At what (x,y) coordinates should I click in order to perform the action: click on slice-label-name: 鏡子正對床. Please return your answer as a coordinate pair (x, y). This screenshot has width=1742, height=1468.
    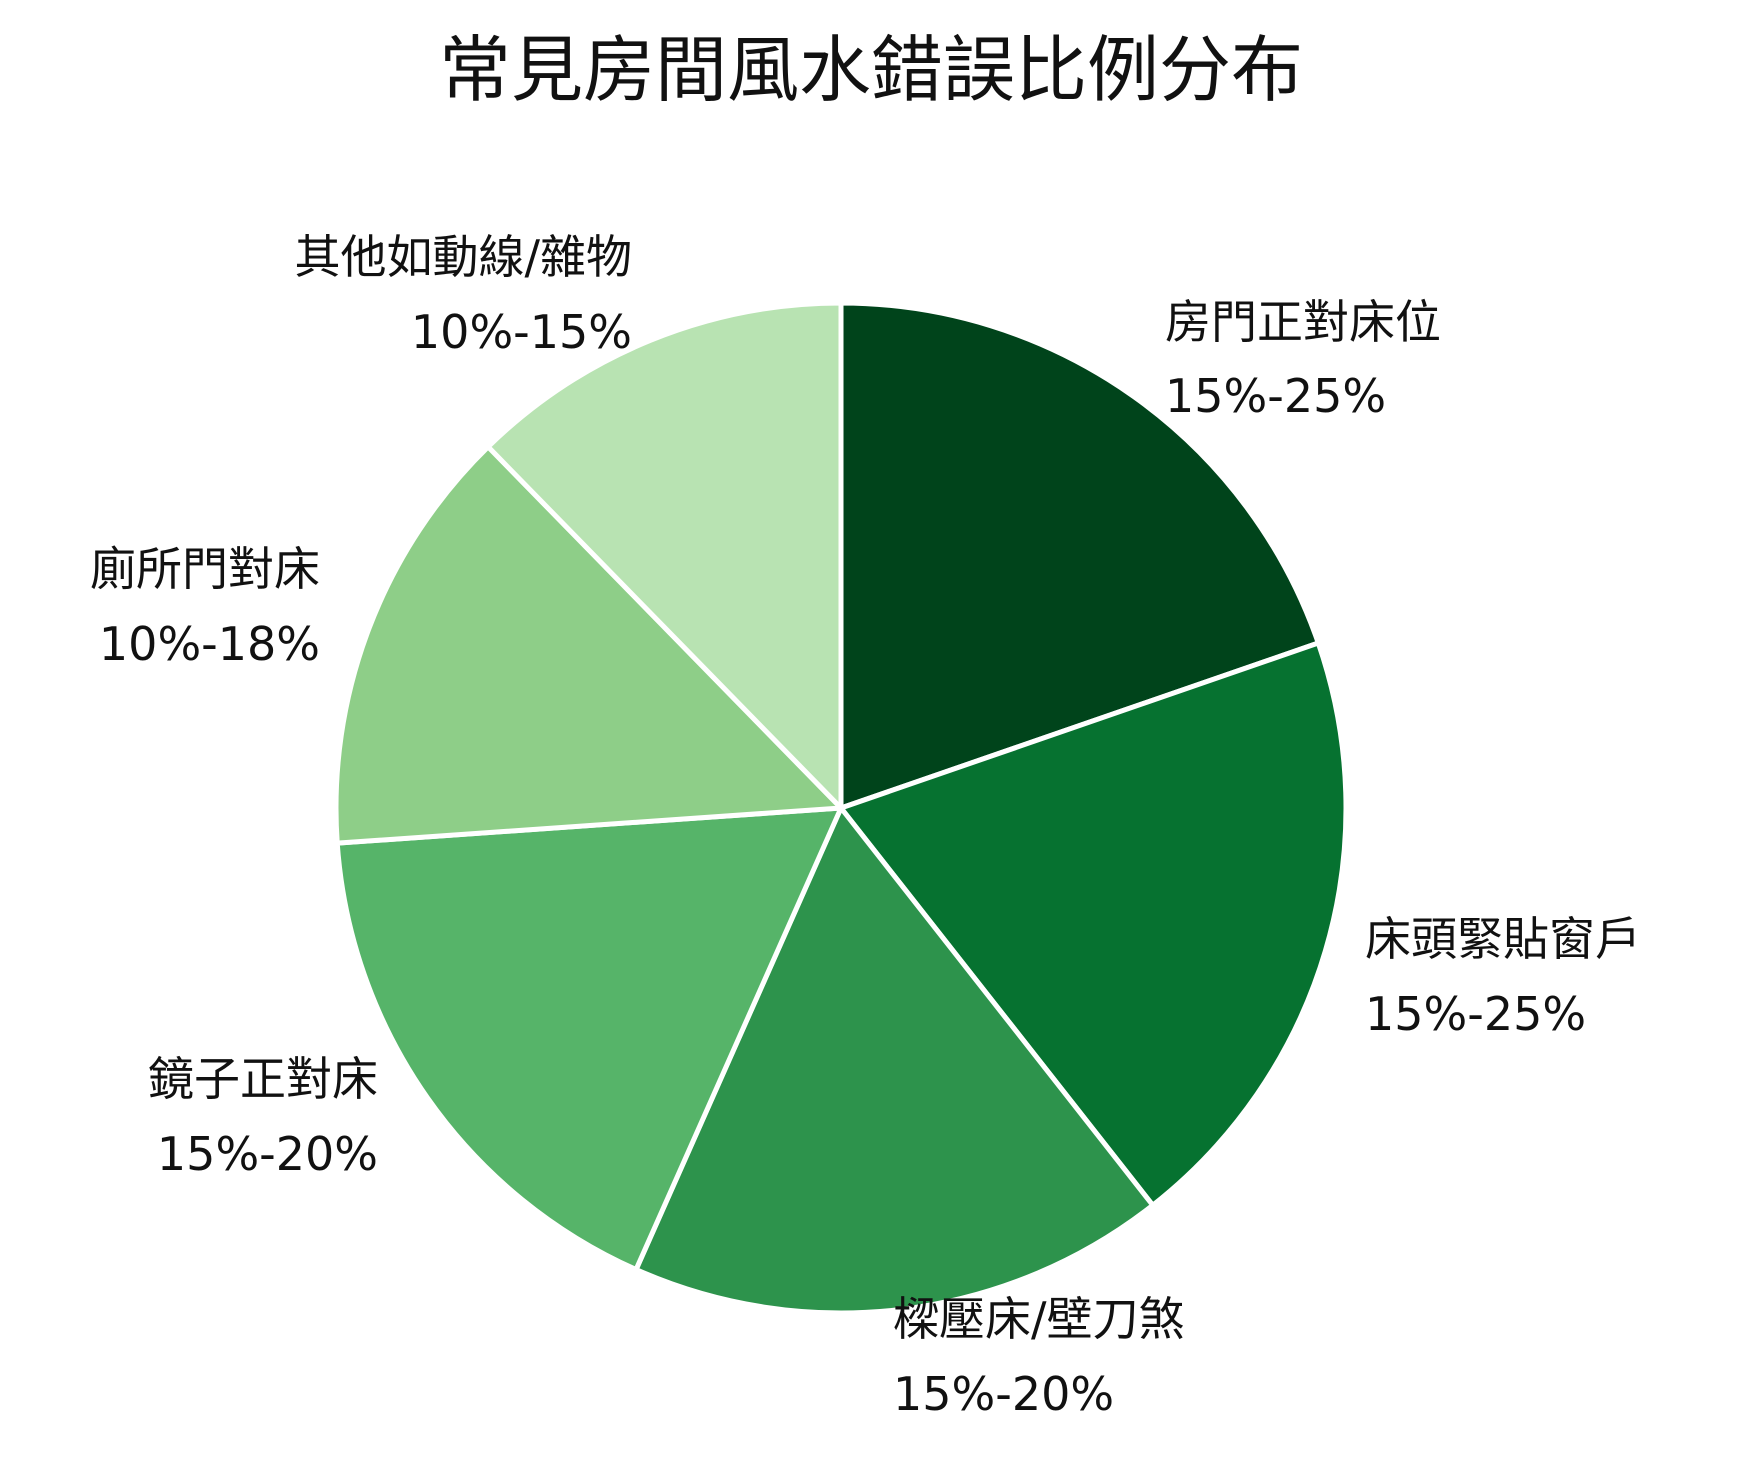
    Looking at the image, I should click on (263, 1079).